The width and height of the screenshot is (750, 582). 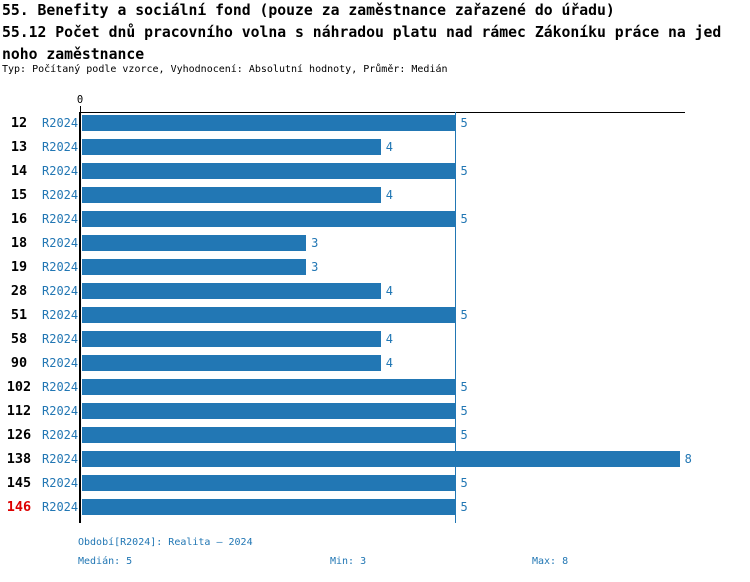 I want to click on chart-row: 145 R2024 5, so click(x=375, y=483).